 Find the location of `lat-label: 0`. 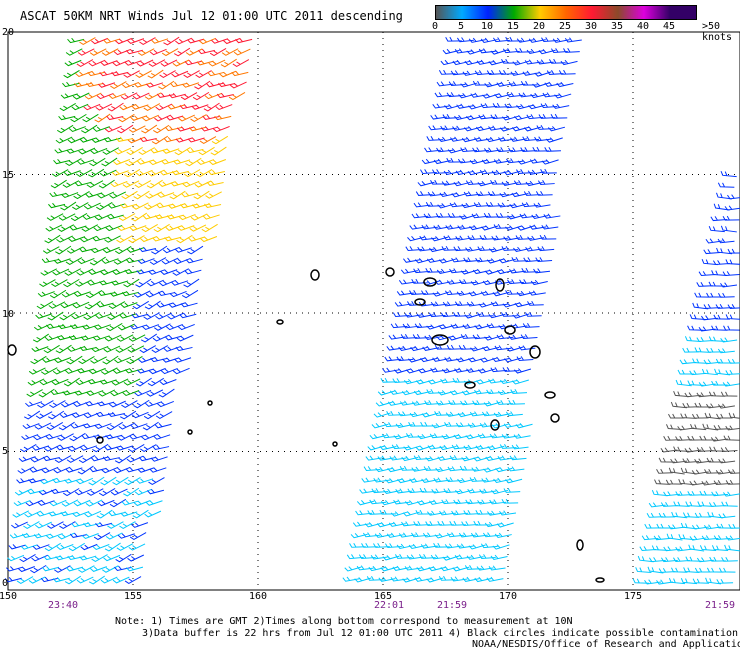

lat-label: 0 is located at coordinates (5, 583).